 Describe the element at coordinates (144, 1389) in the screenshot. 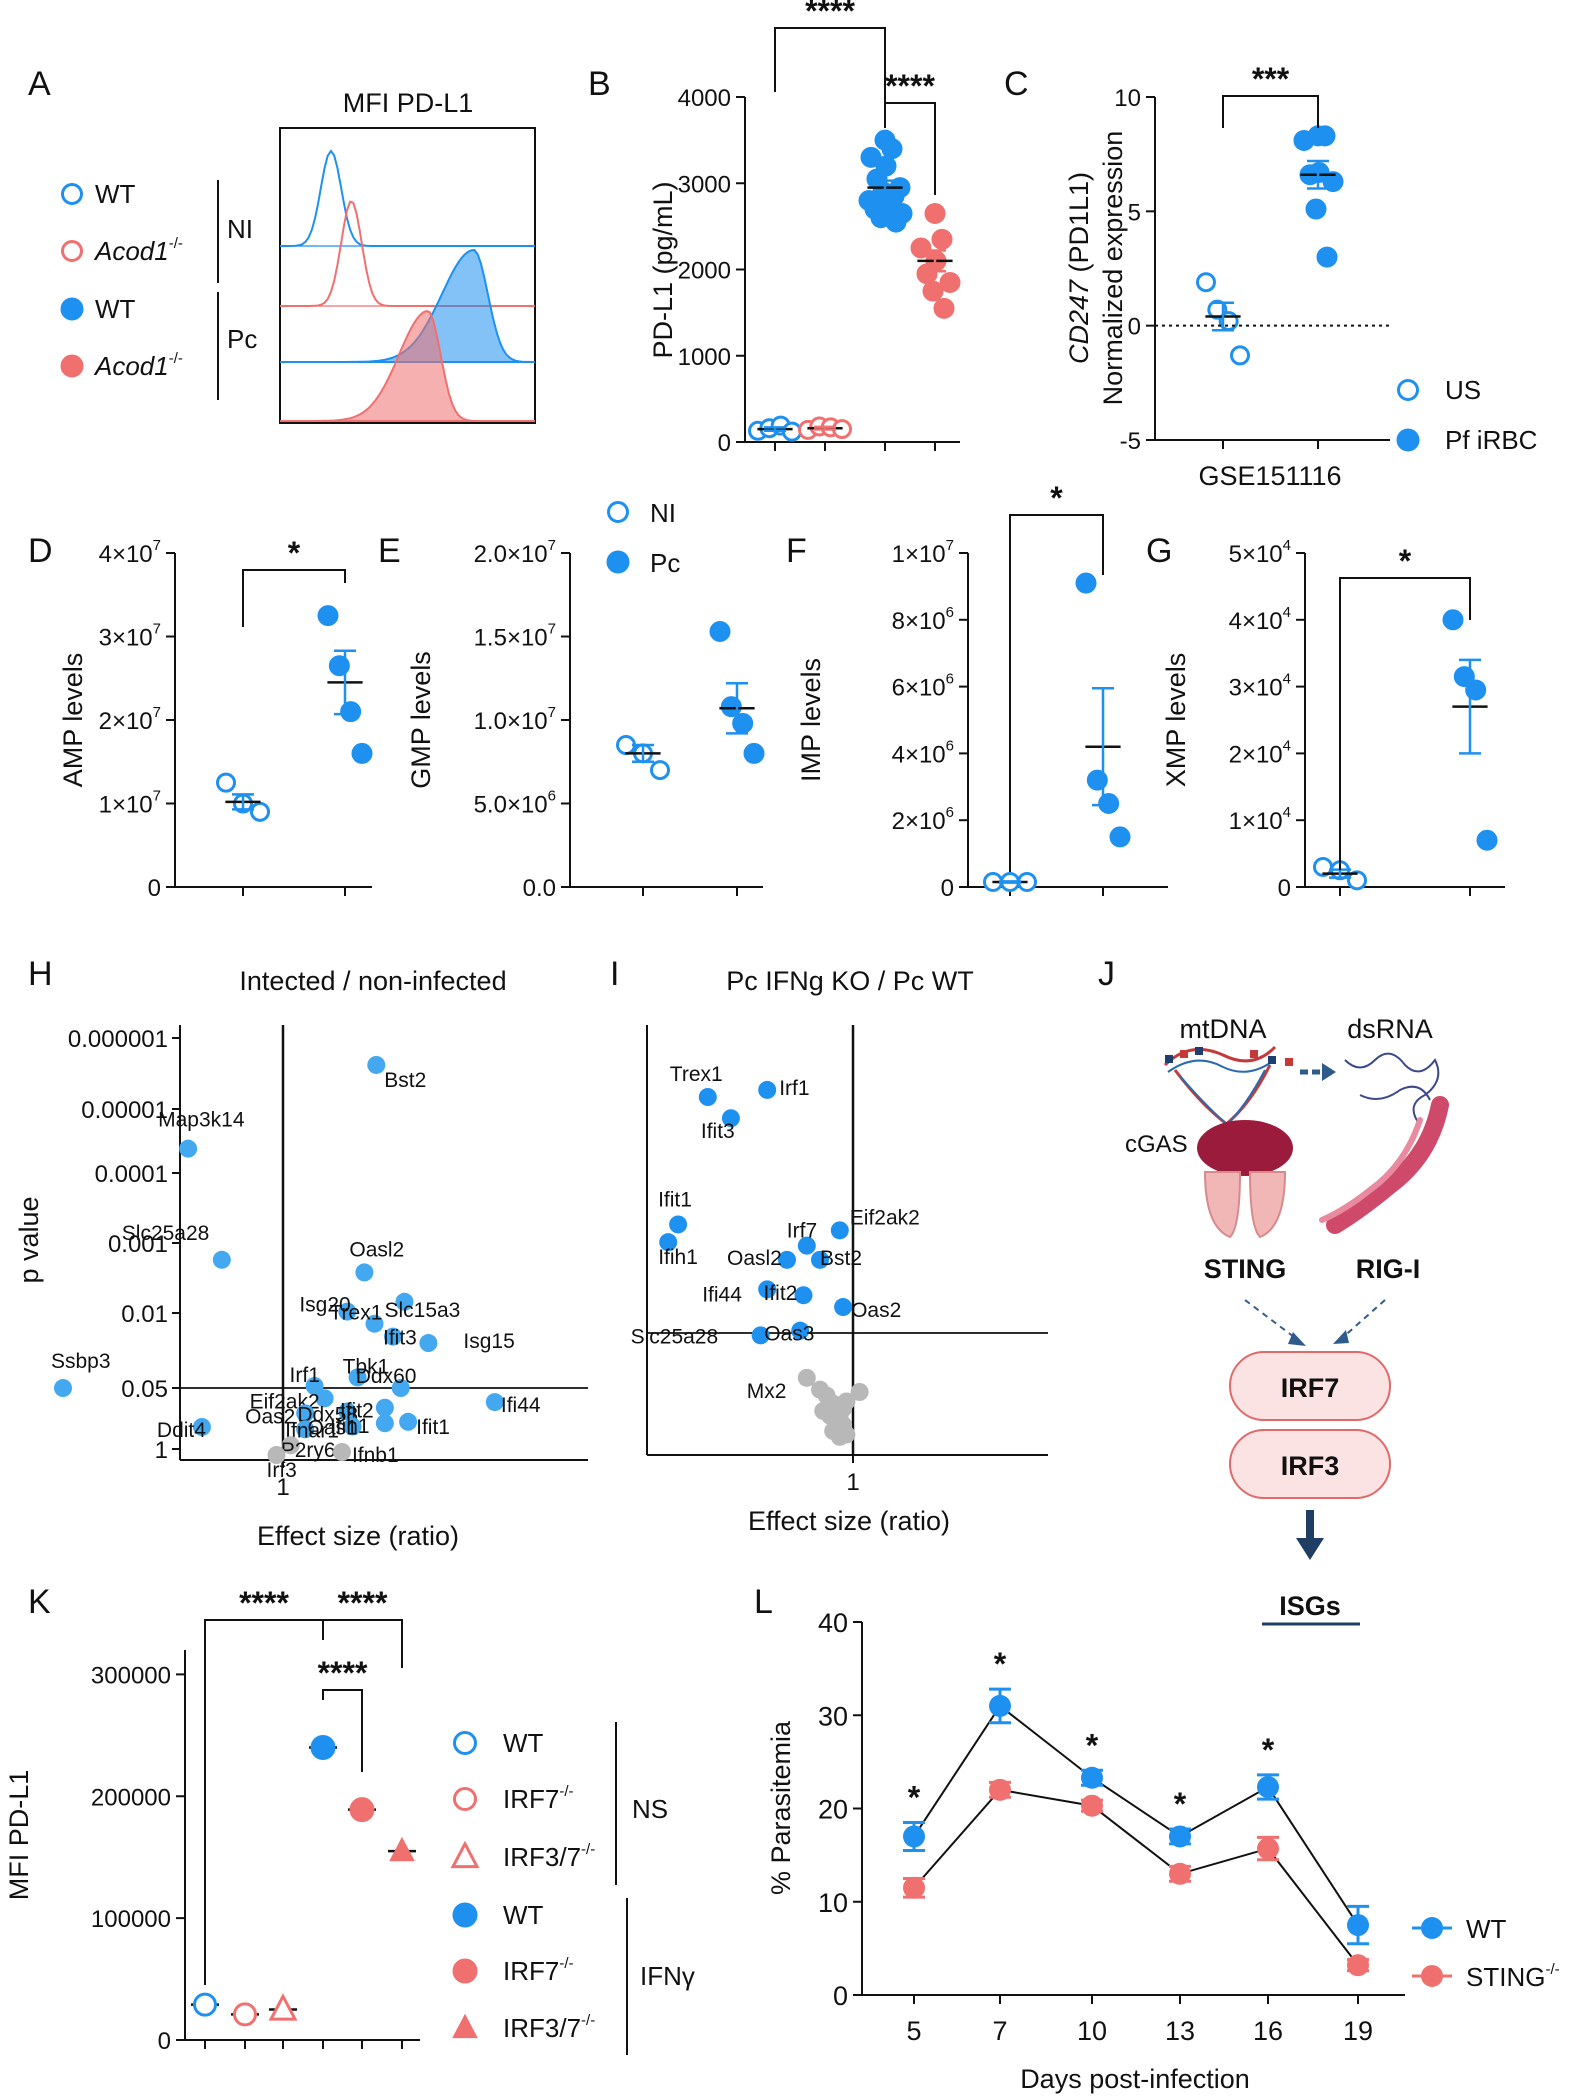

I see `y-tick-label: 0.05` at that location.